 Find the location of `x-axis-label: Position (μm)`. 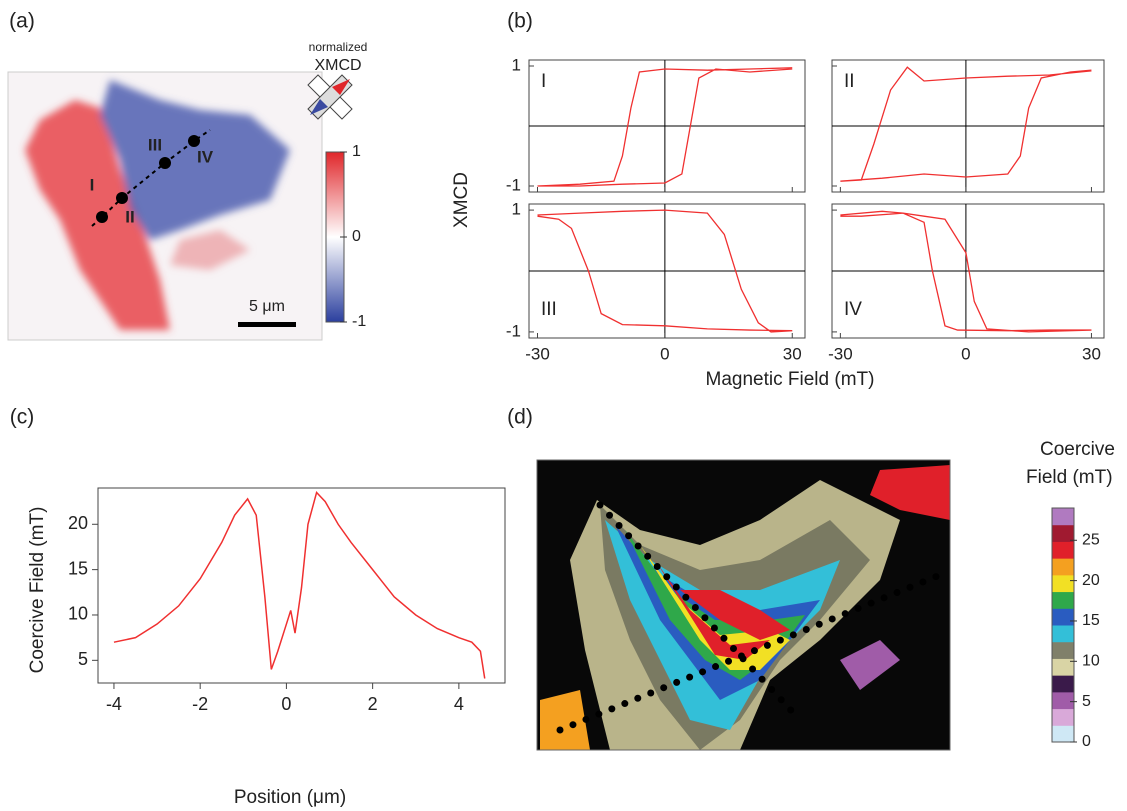

x-axis-label: Position (μm) is located at coordinates (290, 797).